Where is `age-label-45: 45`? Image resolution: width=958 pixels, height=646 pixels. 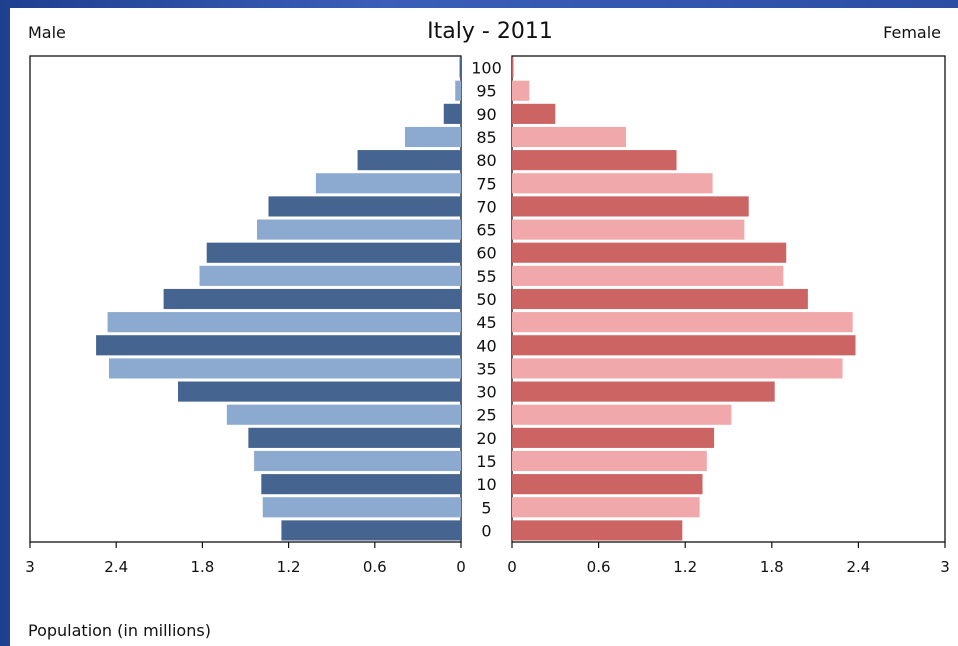
age-label-45: 45 is located at coordinates (486, 322).